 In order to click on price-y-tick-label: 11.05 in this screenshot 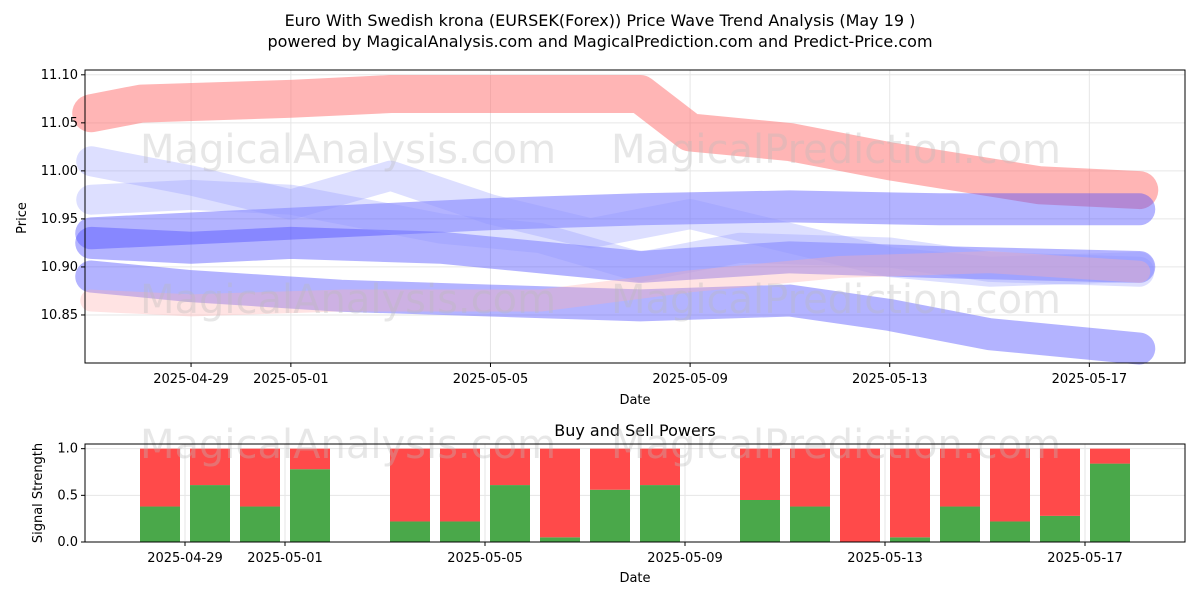, I will do `click(59, 123)`.